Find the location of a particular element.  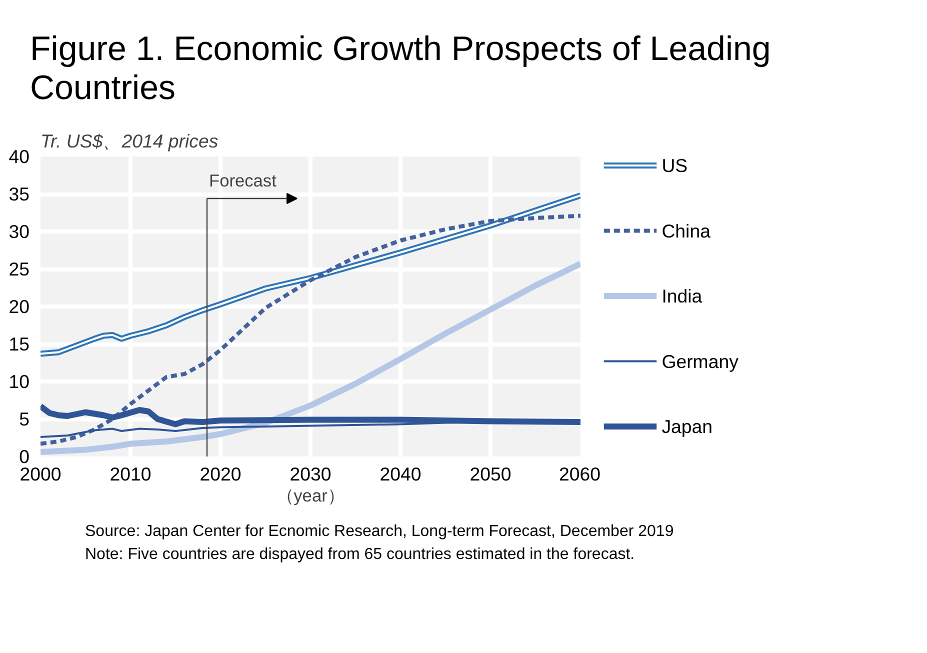

x-tick-label: 2050 is located at coordinates (491, 474).